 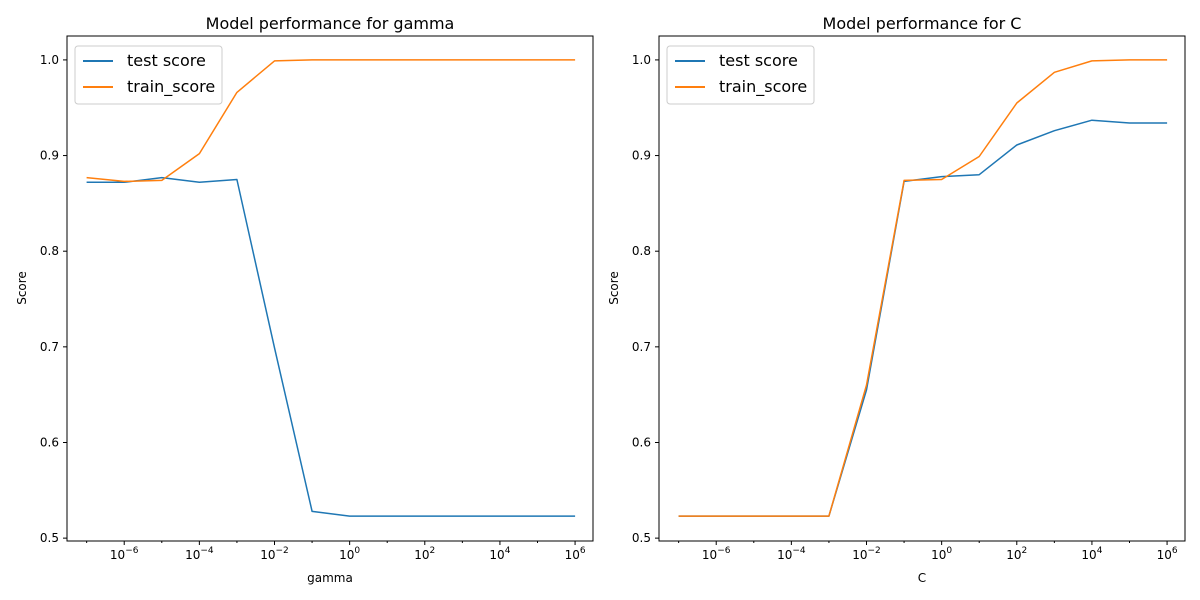 I want to click on series-line-train-score, so click(x=331, y=121).